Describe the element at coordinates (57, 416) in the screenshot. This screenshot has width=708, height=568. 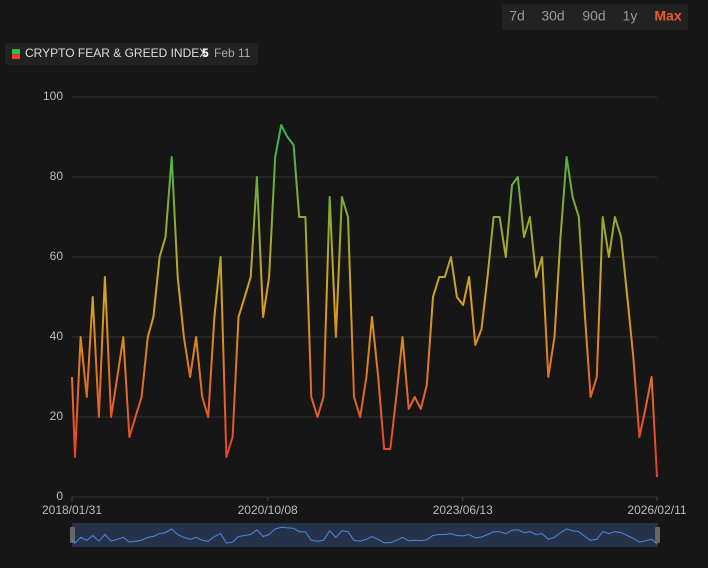
I see `y-tick-label: 20` at that location.